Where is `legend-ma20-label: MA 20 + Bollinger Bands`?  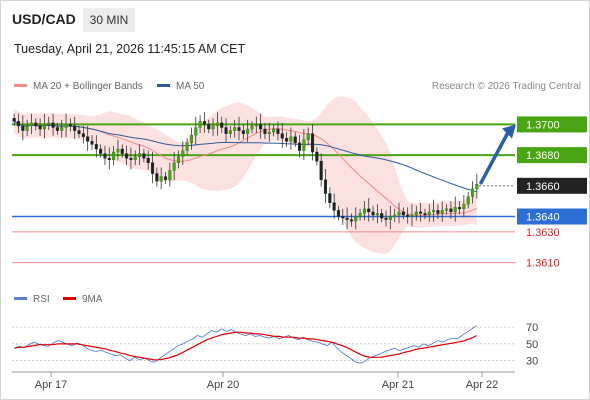 legend-ma20-label: MA 20 + Bollinger Bands is located at coordinates (88, 86).